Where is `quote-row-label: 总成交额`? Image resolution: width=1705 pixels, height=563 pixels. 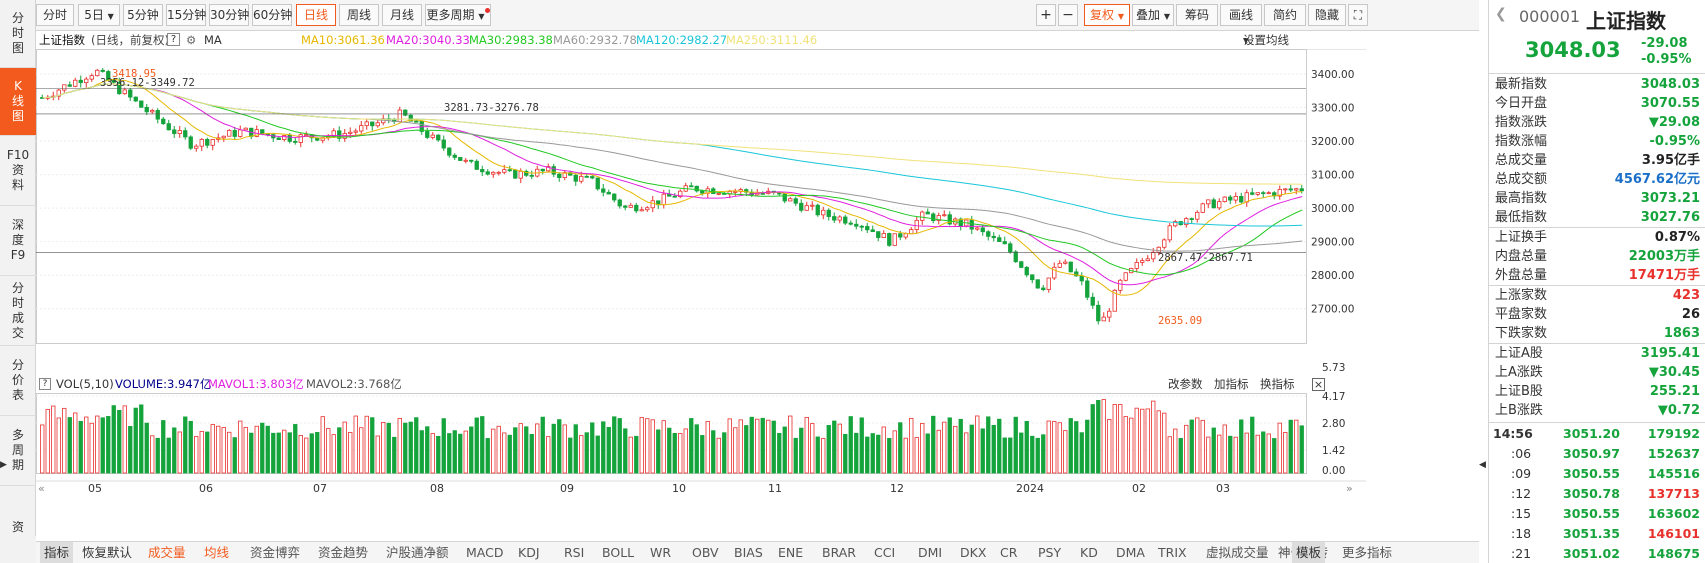 quote-row-label: 总成交额 is located at coordinates (1521, 179).